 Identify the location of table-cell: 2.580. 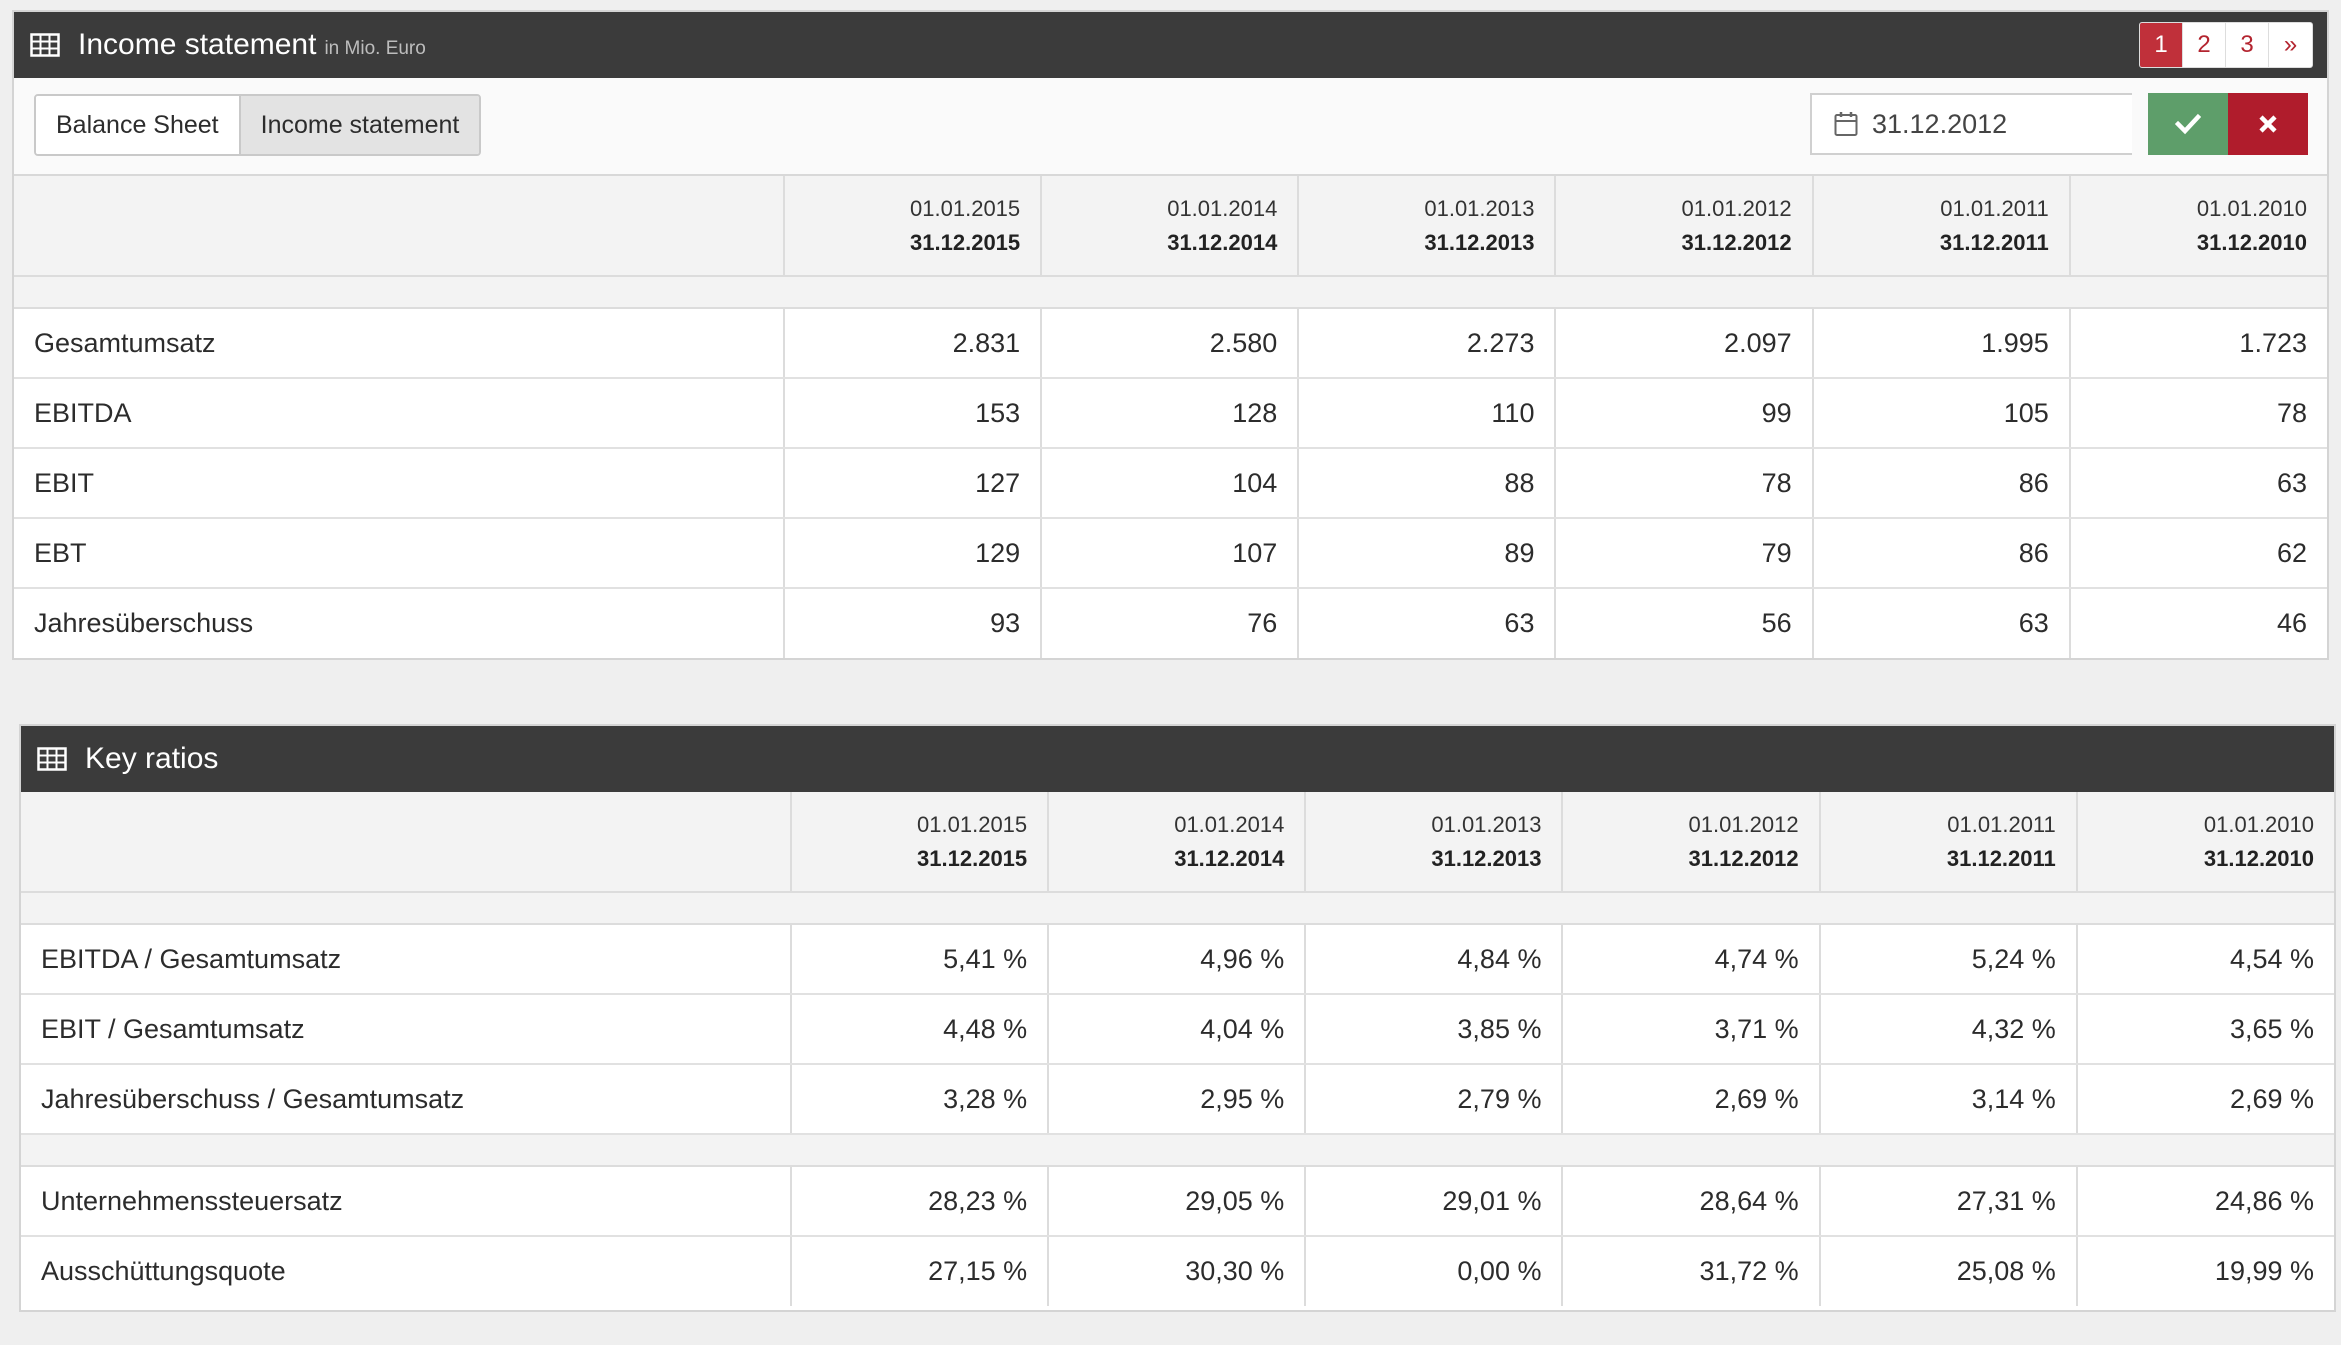
(1169, 343).